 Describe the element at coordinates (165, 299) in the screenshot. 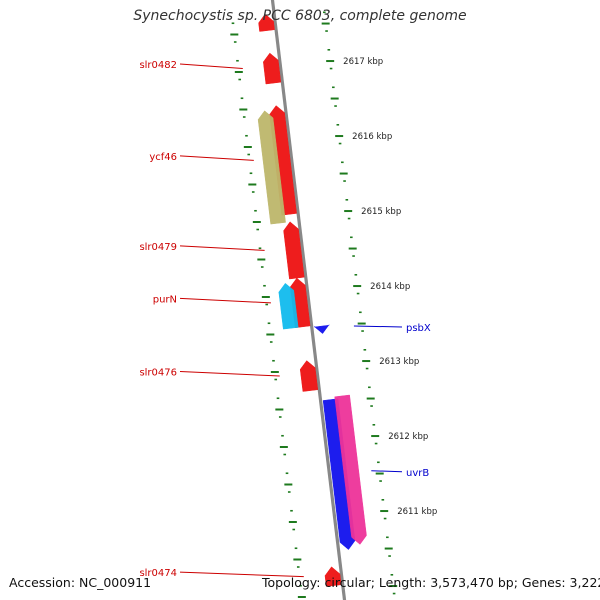

I see `gene-label: purN` at that location.